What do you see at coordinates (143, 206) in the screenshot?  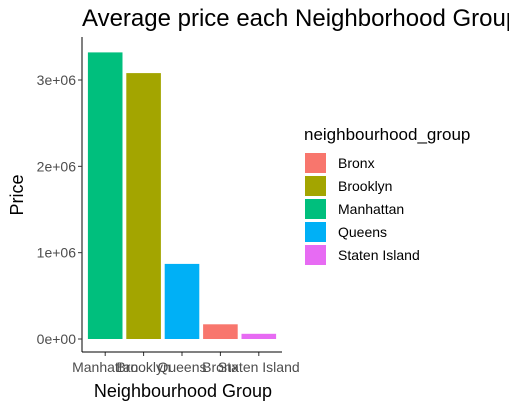 I see `bar-brooklyn` at bounding box center [143, 206].